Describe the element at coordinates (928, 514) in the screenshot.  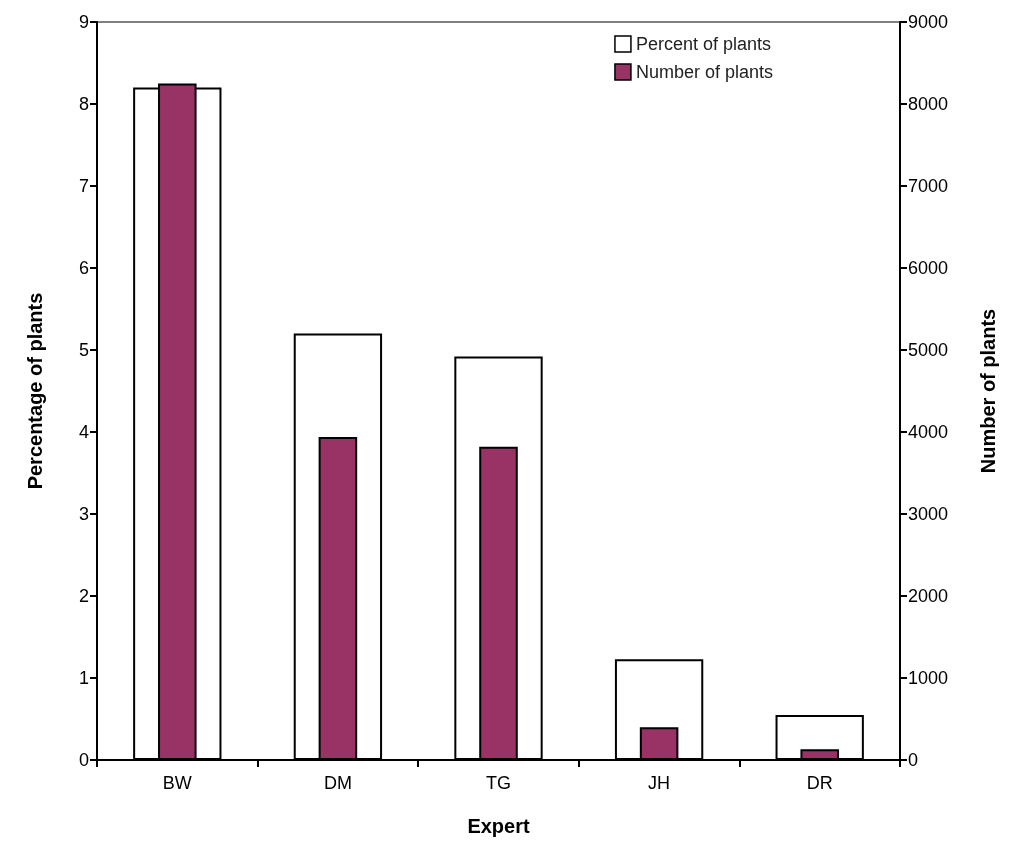
I see `y2-tick-label: 3000` at that location.